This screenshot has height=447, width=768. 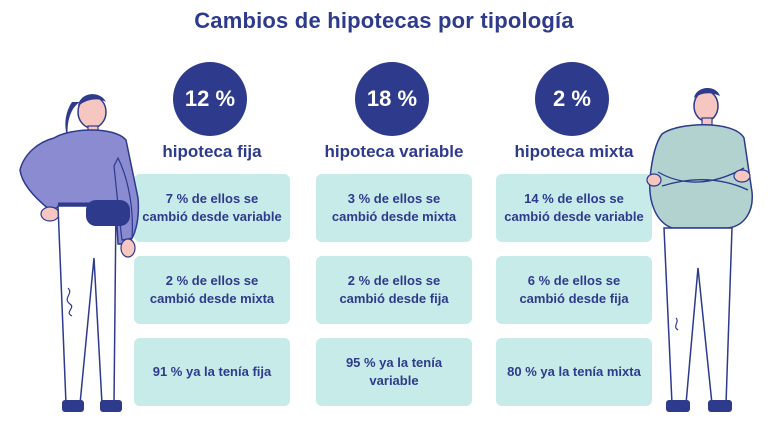 I want to click on man-with-crossed-arms-illustration, so click(x=699, y=249).